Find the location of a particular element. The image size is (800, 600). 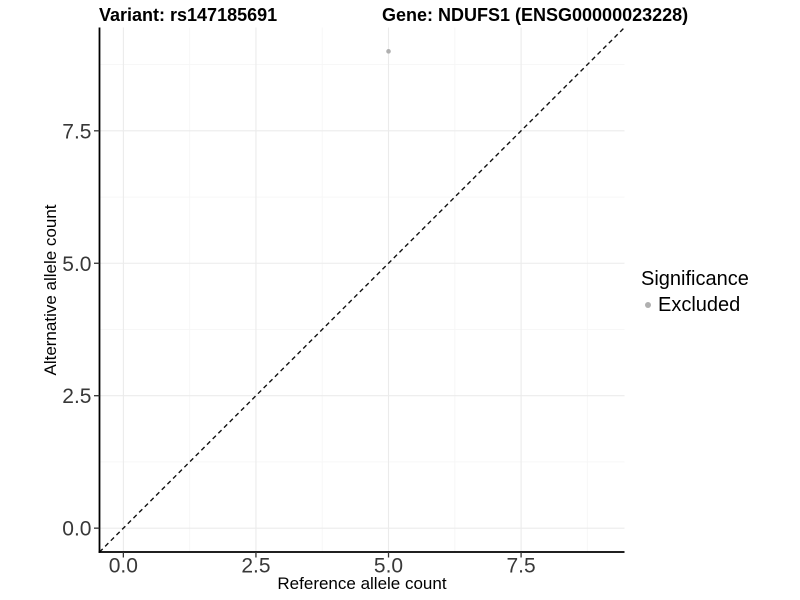

x-tick-label: 0.0 is located at coordinates (123, 566).